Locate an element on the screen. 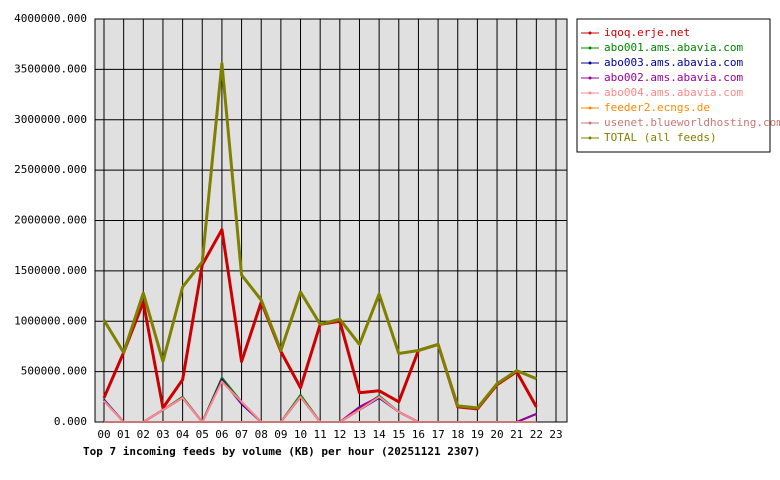  x-tick-label: 20 is located at coordinates (496, 434).